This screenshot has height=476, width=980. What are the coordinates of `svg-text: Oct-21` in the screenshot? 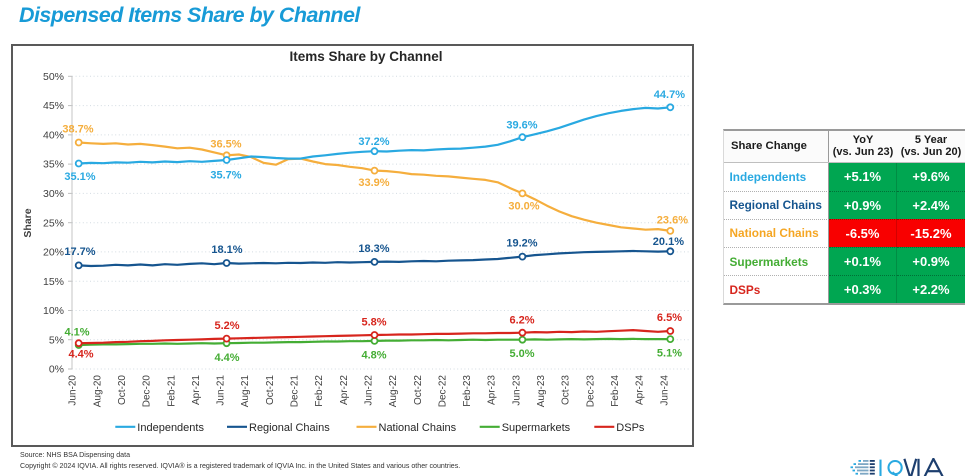 It's located at (270, 390).